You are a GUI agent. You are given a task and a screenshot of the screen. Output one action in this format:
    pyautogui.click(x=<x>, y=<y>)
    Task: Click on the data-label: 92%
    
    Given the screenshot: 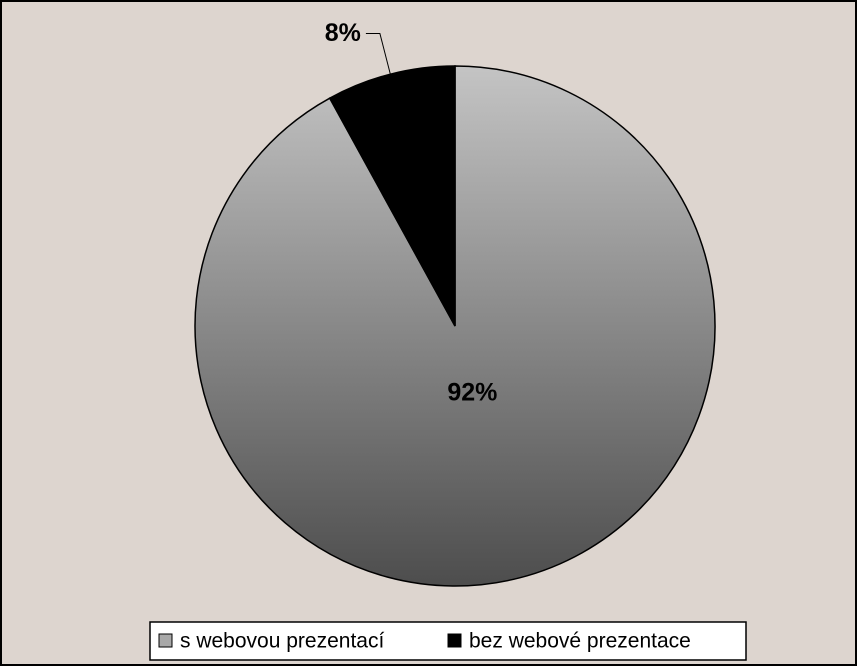 What is the action you would take?
    pyautogui.click(x=472, y=392)
    